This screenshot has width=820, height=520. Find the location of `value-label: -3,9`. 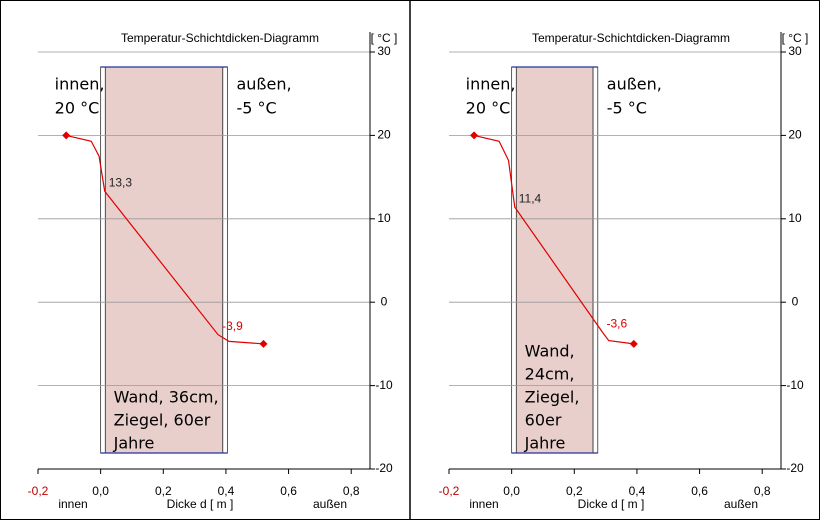

value-label: -3,9 is located at coordinates (232, 326).